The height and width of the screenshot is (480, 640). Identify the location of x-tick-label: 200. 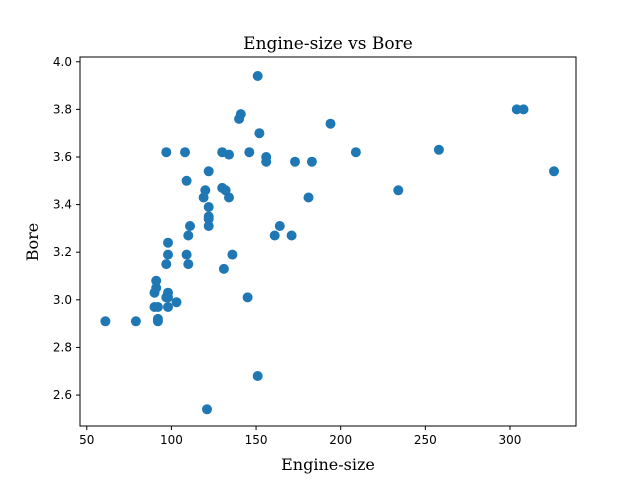
(340, 440).